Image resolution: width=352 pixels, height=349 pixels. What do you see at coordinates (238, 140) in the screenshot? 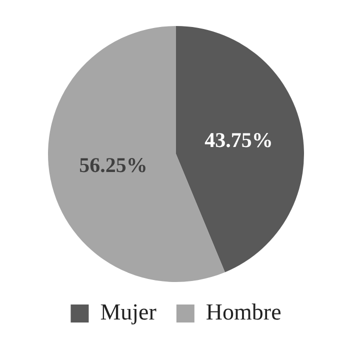
I see `data-label: 43.75%` at bounding box center [238, 140].